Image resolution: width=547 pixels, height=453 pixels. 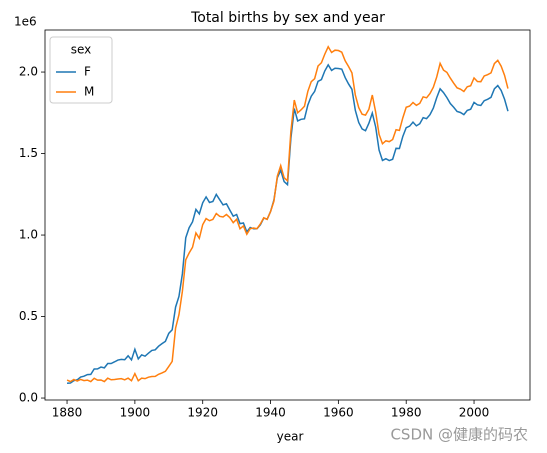 What do you see at coordinates (270, 413) in the screenshot?
I see `x-tick-label: 1940` at bounding box center [270, 413].